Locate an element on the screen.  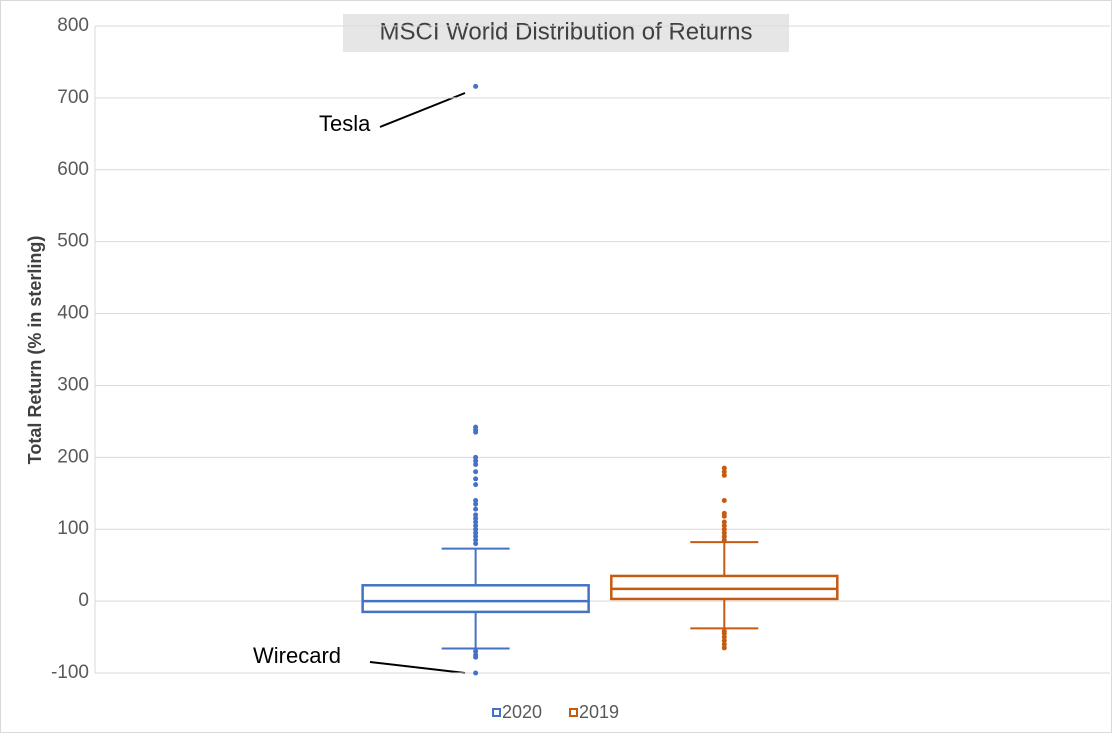
legend-label: 2020 is located at coordinates (522, 712).